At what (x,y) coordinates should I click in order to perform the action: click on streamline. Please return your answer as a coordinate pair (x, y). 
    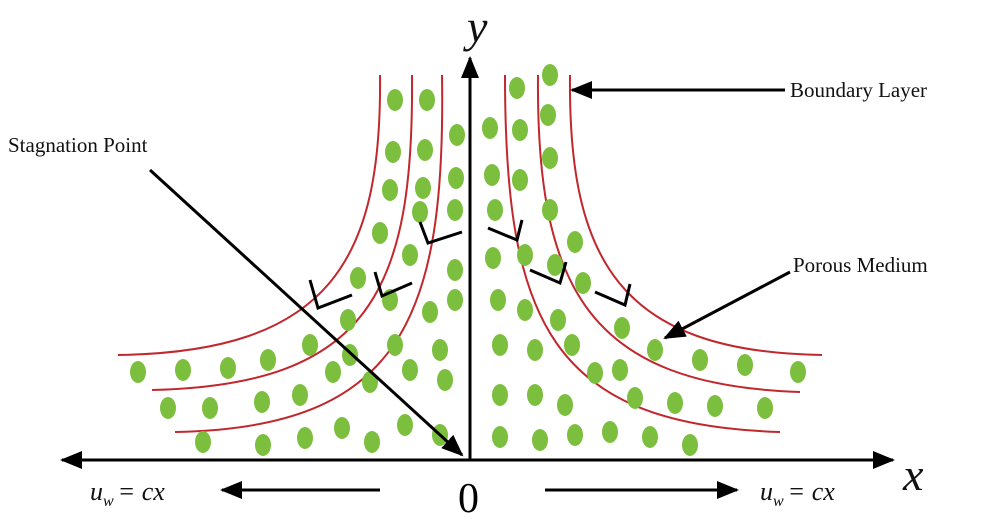
    Looking at the image, I should click on (695, 215).